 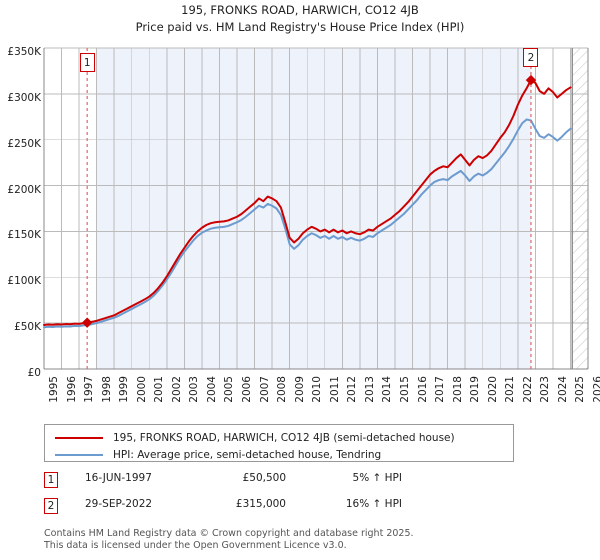 I want to click on x-axis-tick-label: 2010, so click(x=317, y=389).